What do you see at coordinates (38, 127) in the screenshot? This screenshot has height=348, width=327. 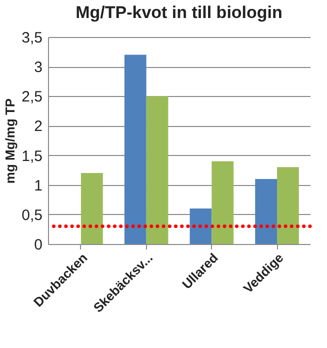 I see `y-tick-label: 2` at bounding box center [38, 127].